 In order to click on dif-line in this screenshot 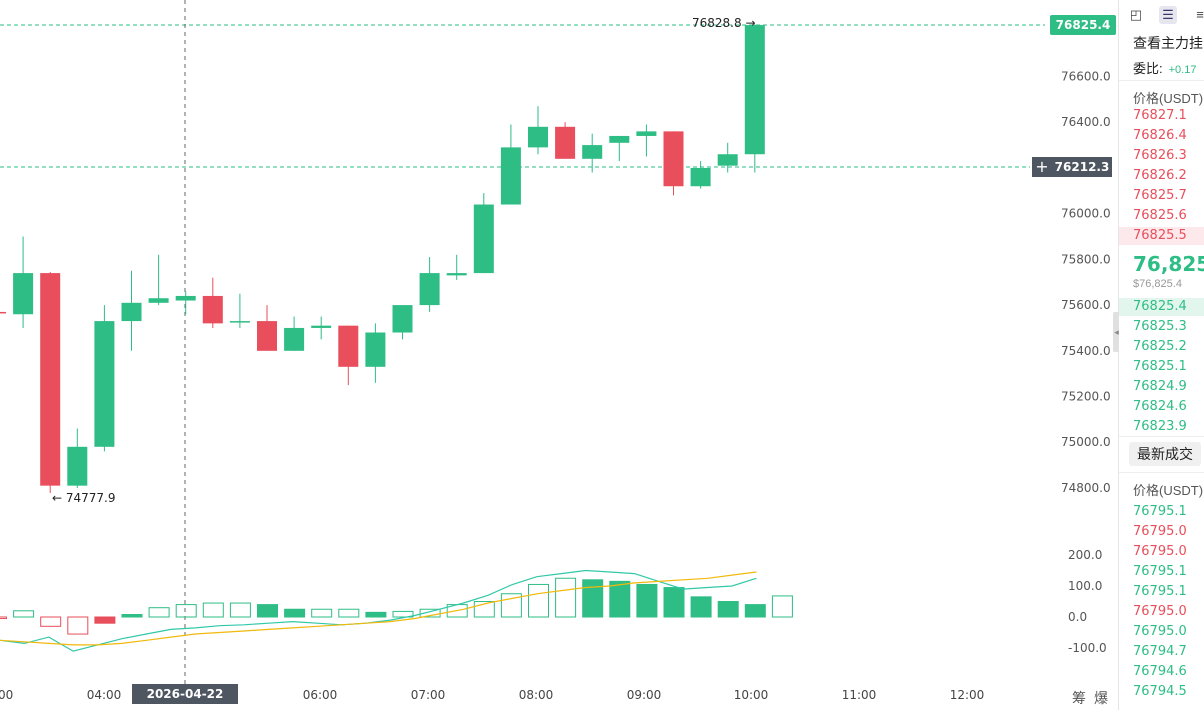, I will do `click(378, 610)`.